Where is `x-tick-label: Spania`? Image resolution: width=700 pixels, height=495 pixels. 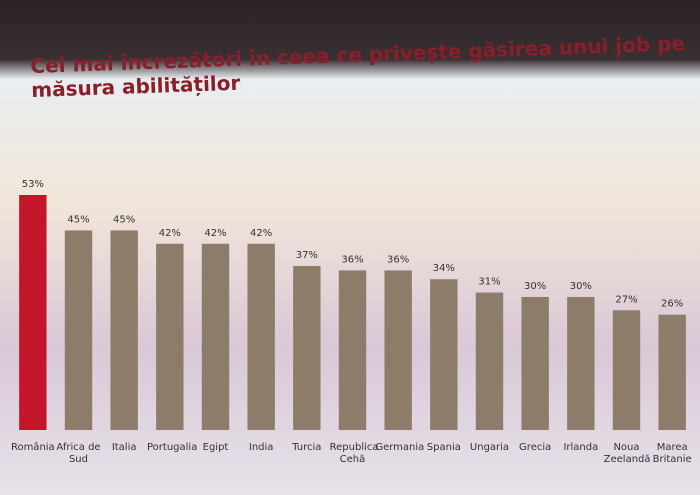 x-tick-label: Spania is located at coordinates (443, 447).